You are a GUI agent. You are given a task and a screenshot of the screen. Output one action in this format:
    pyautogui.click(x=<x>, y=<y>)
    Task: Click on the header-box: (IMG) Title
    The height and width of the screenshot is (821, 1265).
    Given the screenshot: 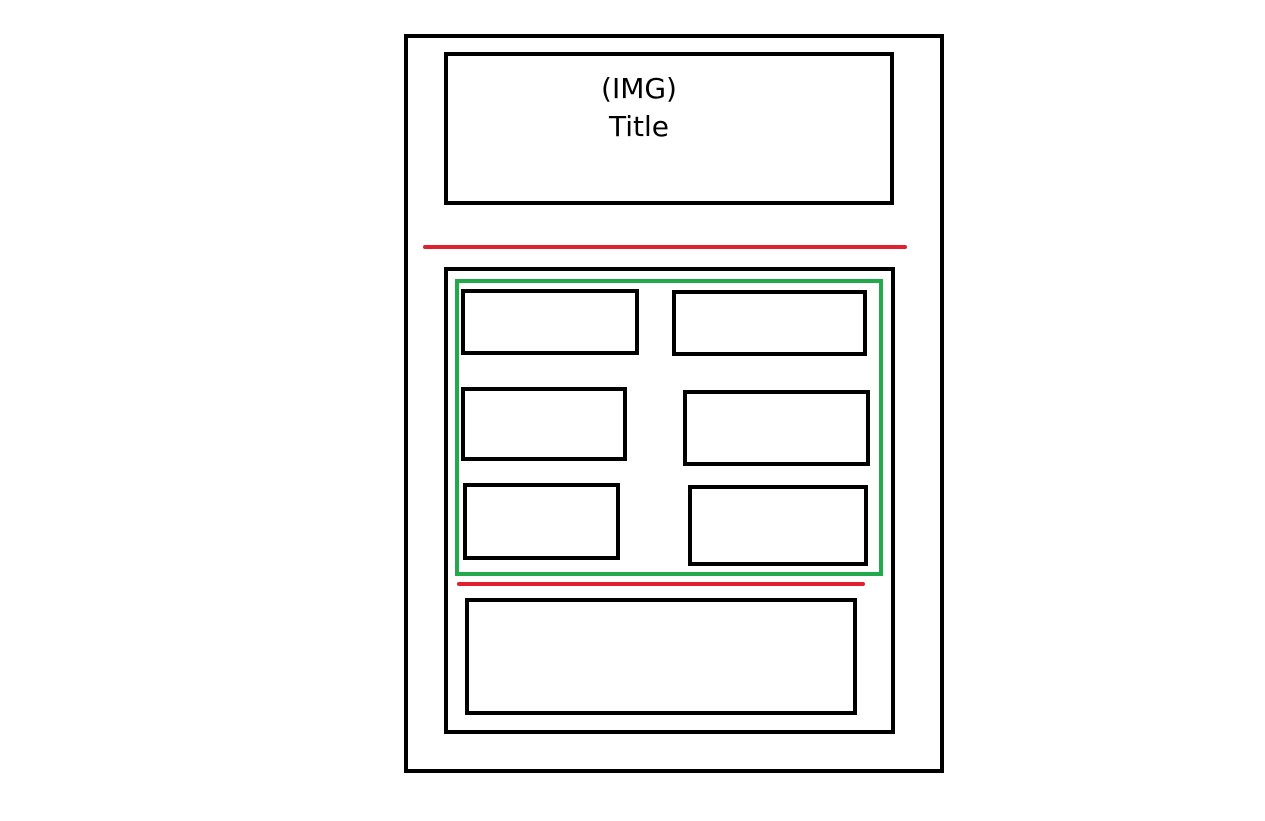 What is the action you would take?
    pyautogui.click(x=669, y=128)
    